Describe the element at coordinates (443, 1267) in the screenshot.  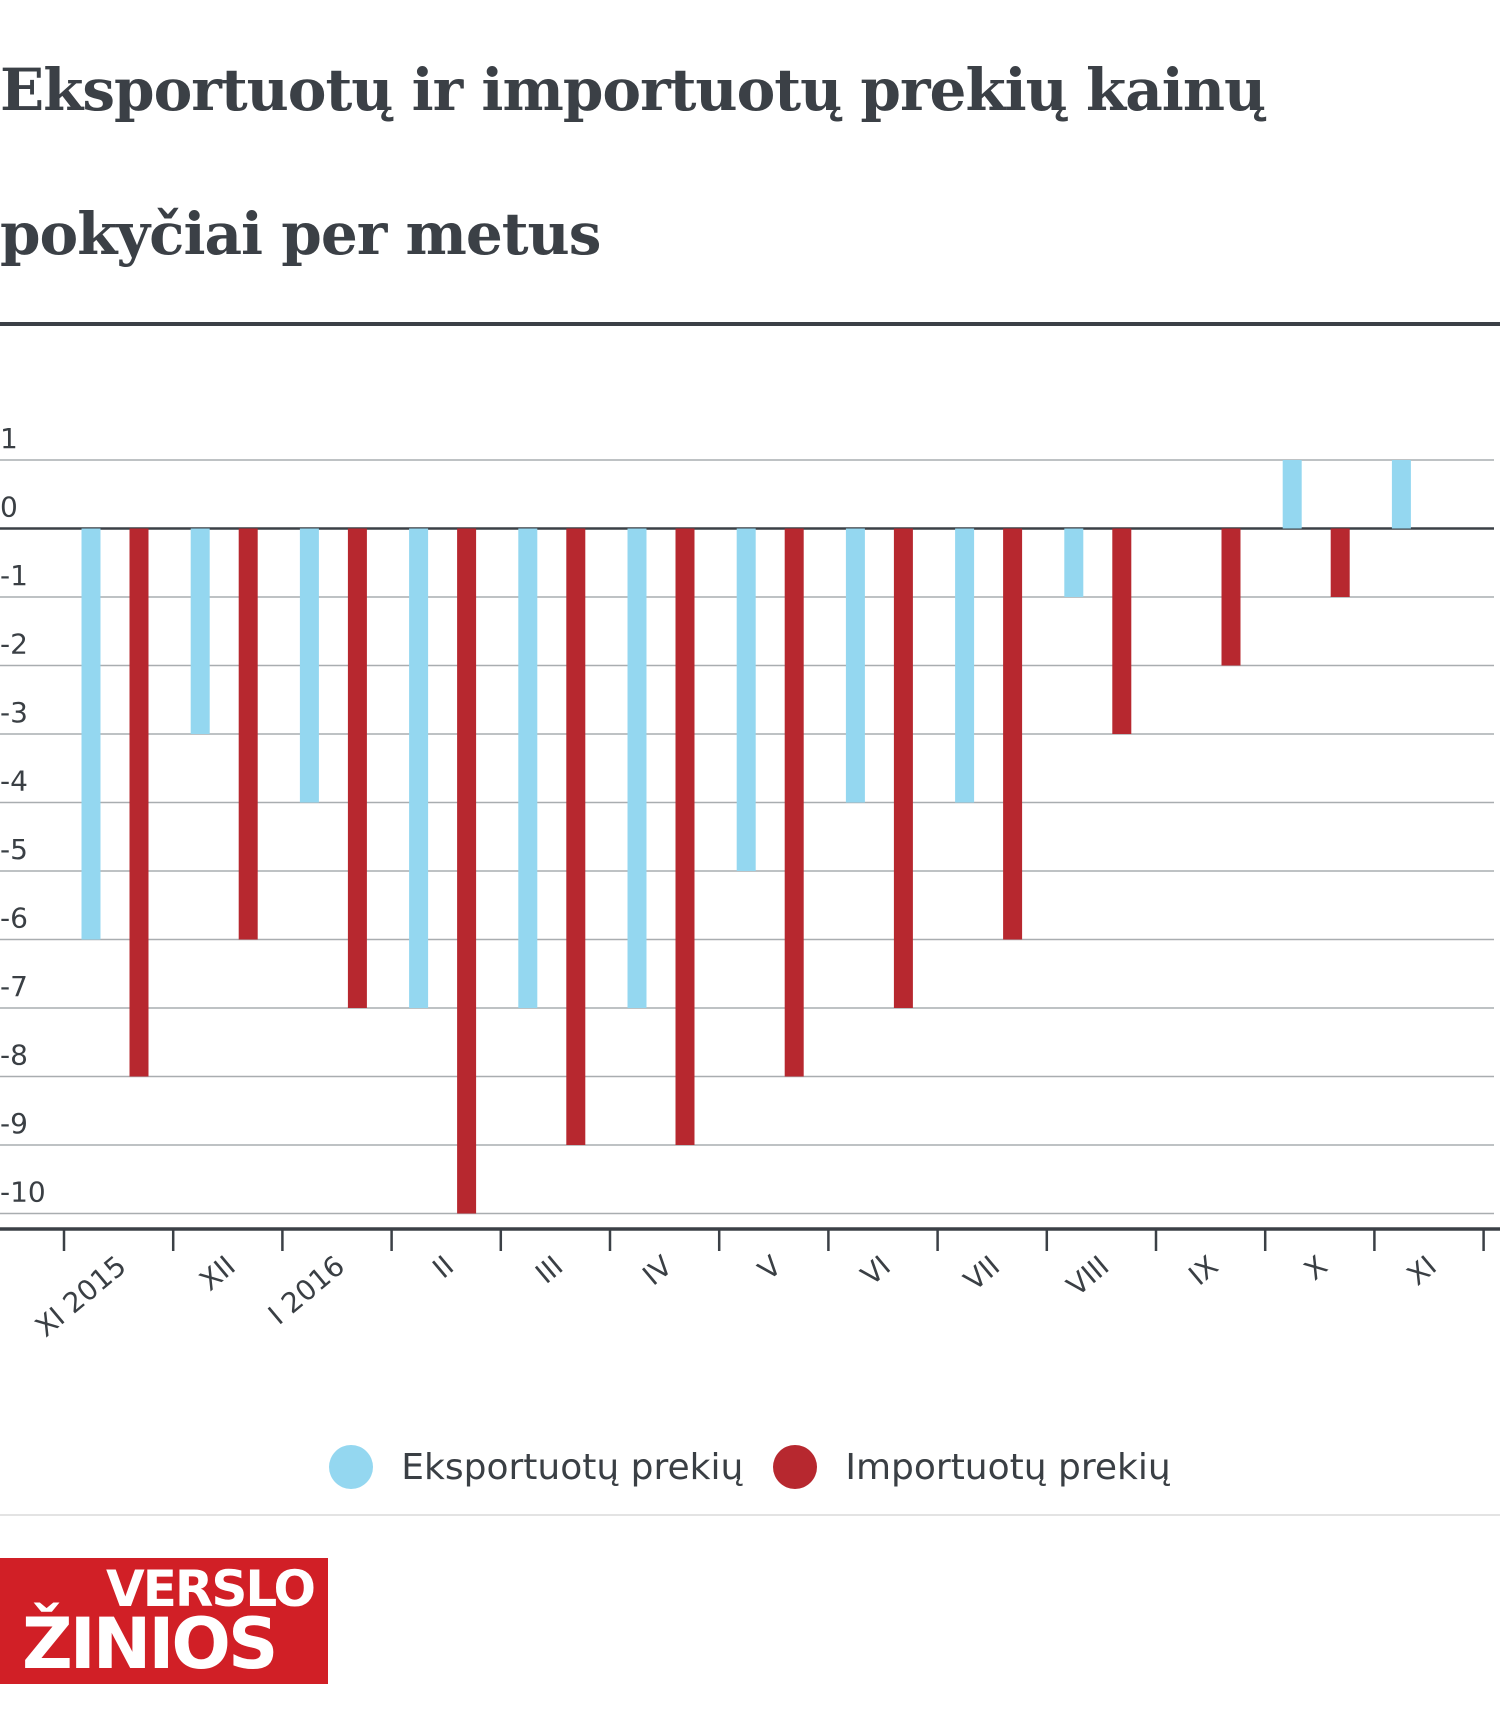
I see `x-tick-label: II` at that location.